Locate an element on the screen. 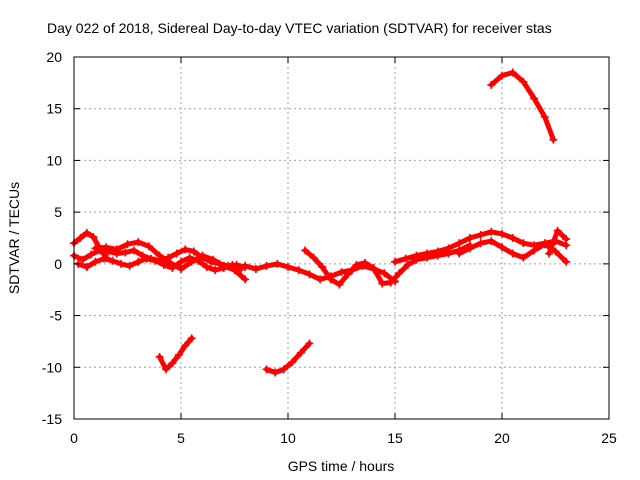 This screenshot has width=640, height=480. series-track-e is located at coordinates (175, 354).